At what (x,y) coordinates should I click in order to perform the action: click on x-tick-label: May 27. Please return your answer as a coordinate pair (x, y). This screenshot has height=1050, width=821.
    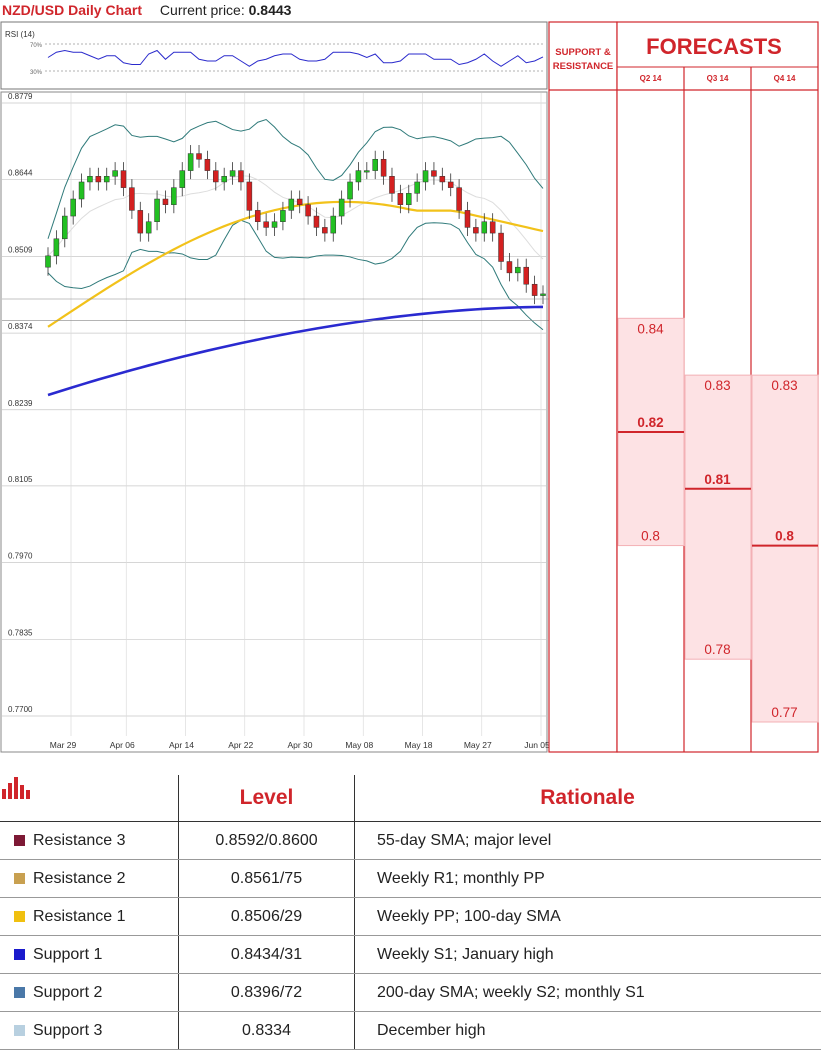
    Looking at the image, I should click on (478, 745).